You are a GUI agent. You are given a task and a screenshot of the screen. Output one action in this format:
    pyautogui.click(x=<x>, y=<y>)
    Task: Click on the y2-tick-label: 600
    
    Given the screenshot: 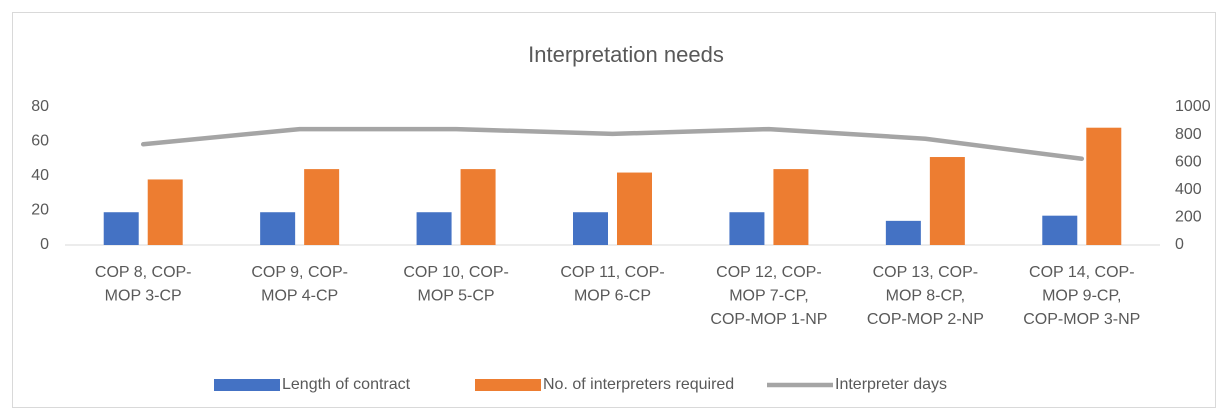 What is the action you would take?
    pyautogui.click(x=1188, y=161)
    